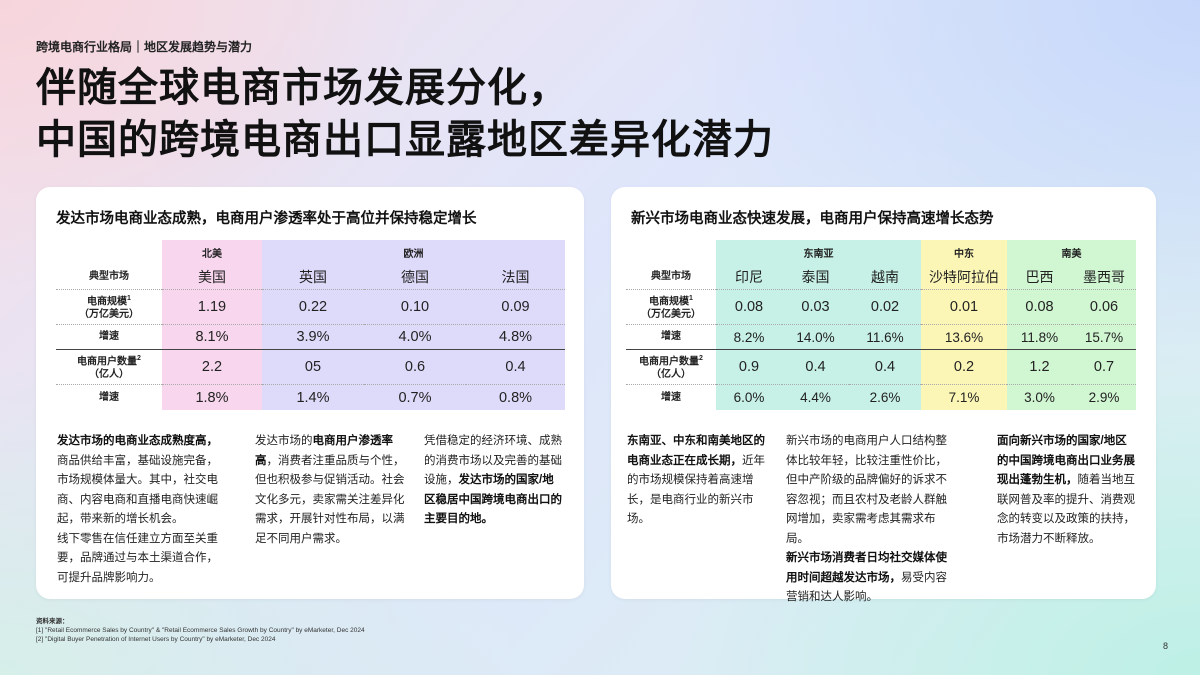  I want to click on market-cell: 英国, so click(313, 277).